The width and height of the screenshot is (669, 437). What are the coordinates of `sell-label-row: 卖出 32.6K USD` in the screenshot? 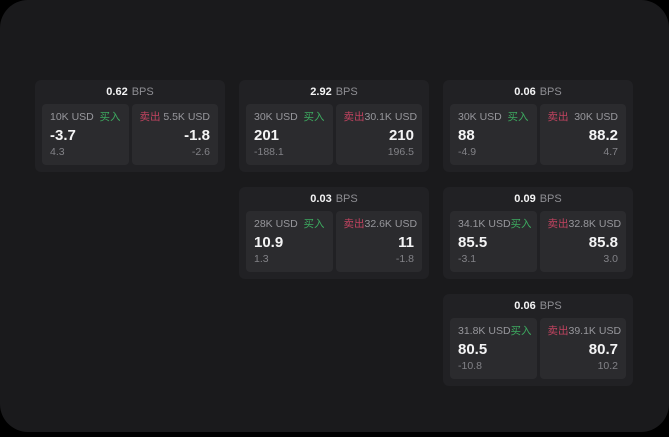 It's located at (381, 224).